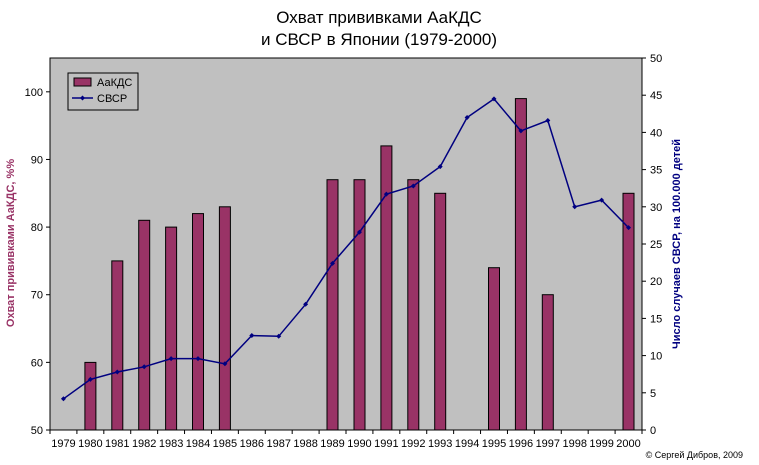  I want to click on x-tick-label: 1996, so click(521, 444).